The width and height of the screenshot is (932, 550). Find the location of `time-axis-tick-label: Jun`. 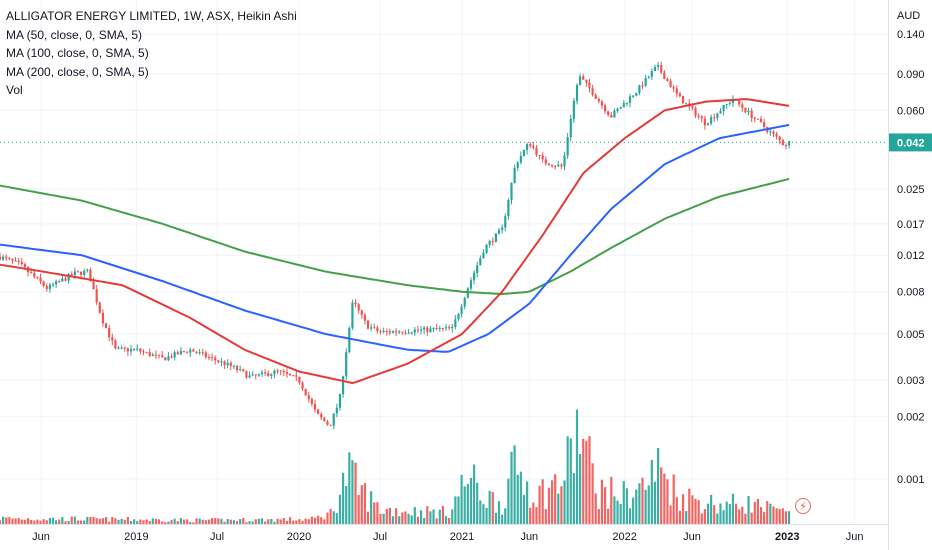

time-axis-tick-label: Jun is located at coordinates (692, 537).